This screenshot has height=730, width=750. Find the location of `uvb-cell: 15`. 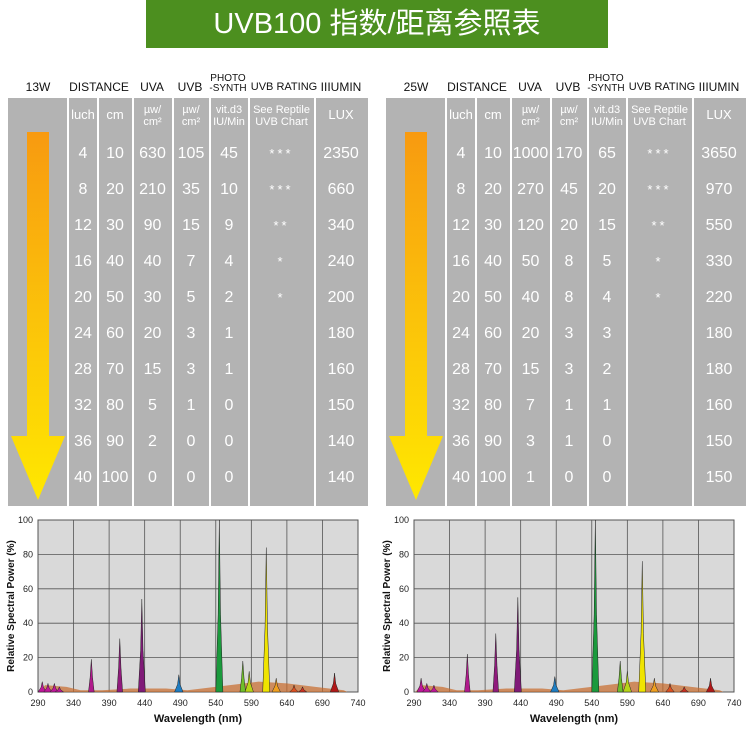

uvb-cell: 15 is located at coordinates (191, 225).